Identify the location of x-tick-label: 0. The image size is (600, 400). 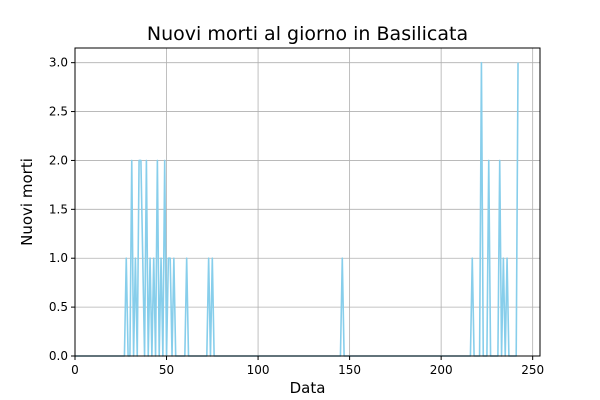
(75, 370).